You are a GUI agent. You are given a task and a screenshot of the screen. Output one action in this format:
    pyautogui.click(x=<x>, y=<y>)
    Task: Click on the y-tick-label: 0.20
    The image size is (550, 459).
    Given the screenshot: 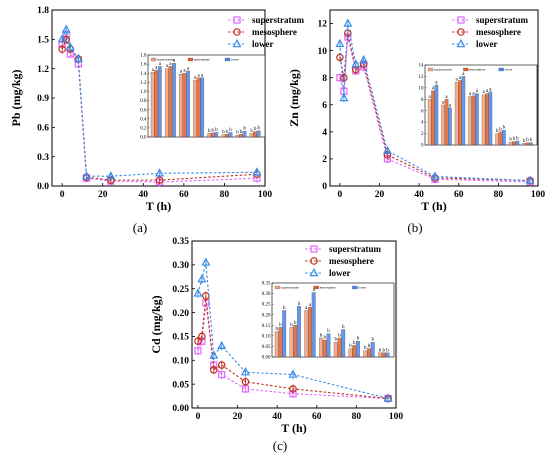 What is the action you would take?
    pyautogui.click(x=180, y=314)
    